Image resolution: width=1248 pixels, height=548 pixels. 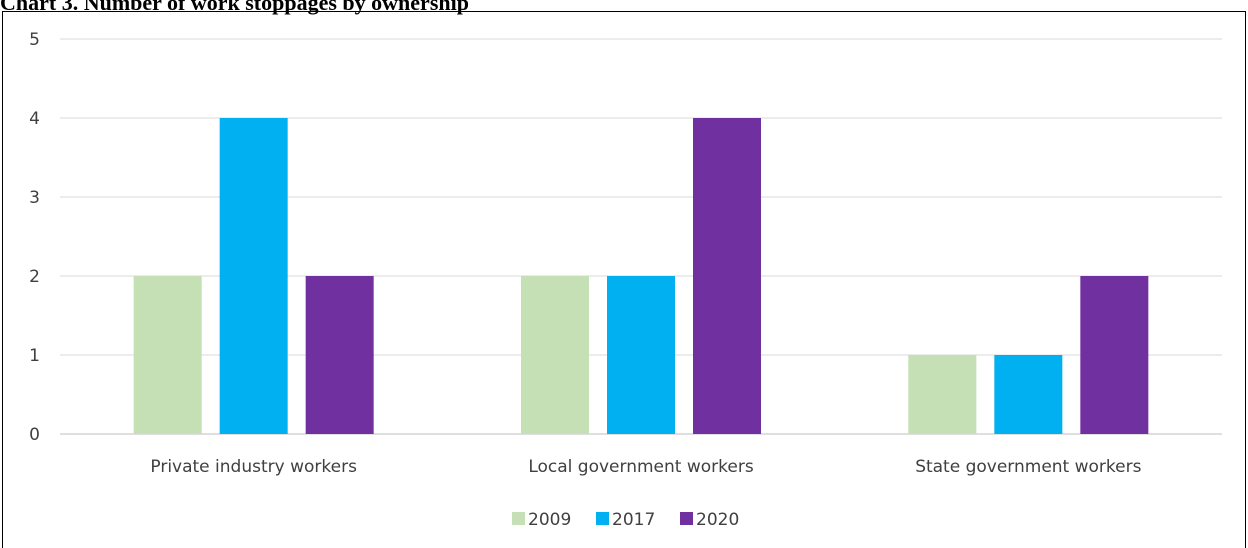 I want to click on legend-label-2009: 2009, so click(x=549, y=520).